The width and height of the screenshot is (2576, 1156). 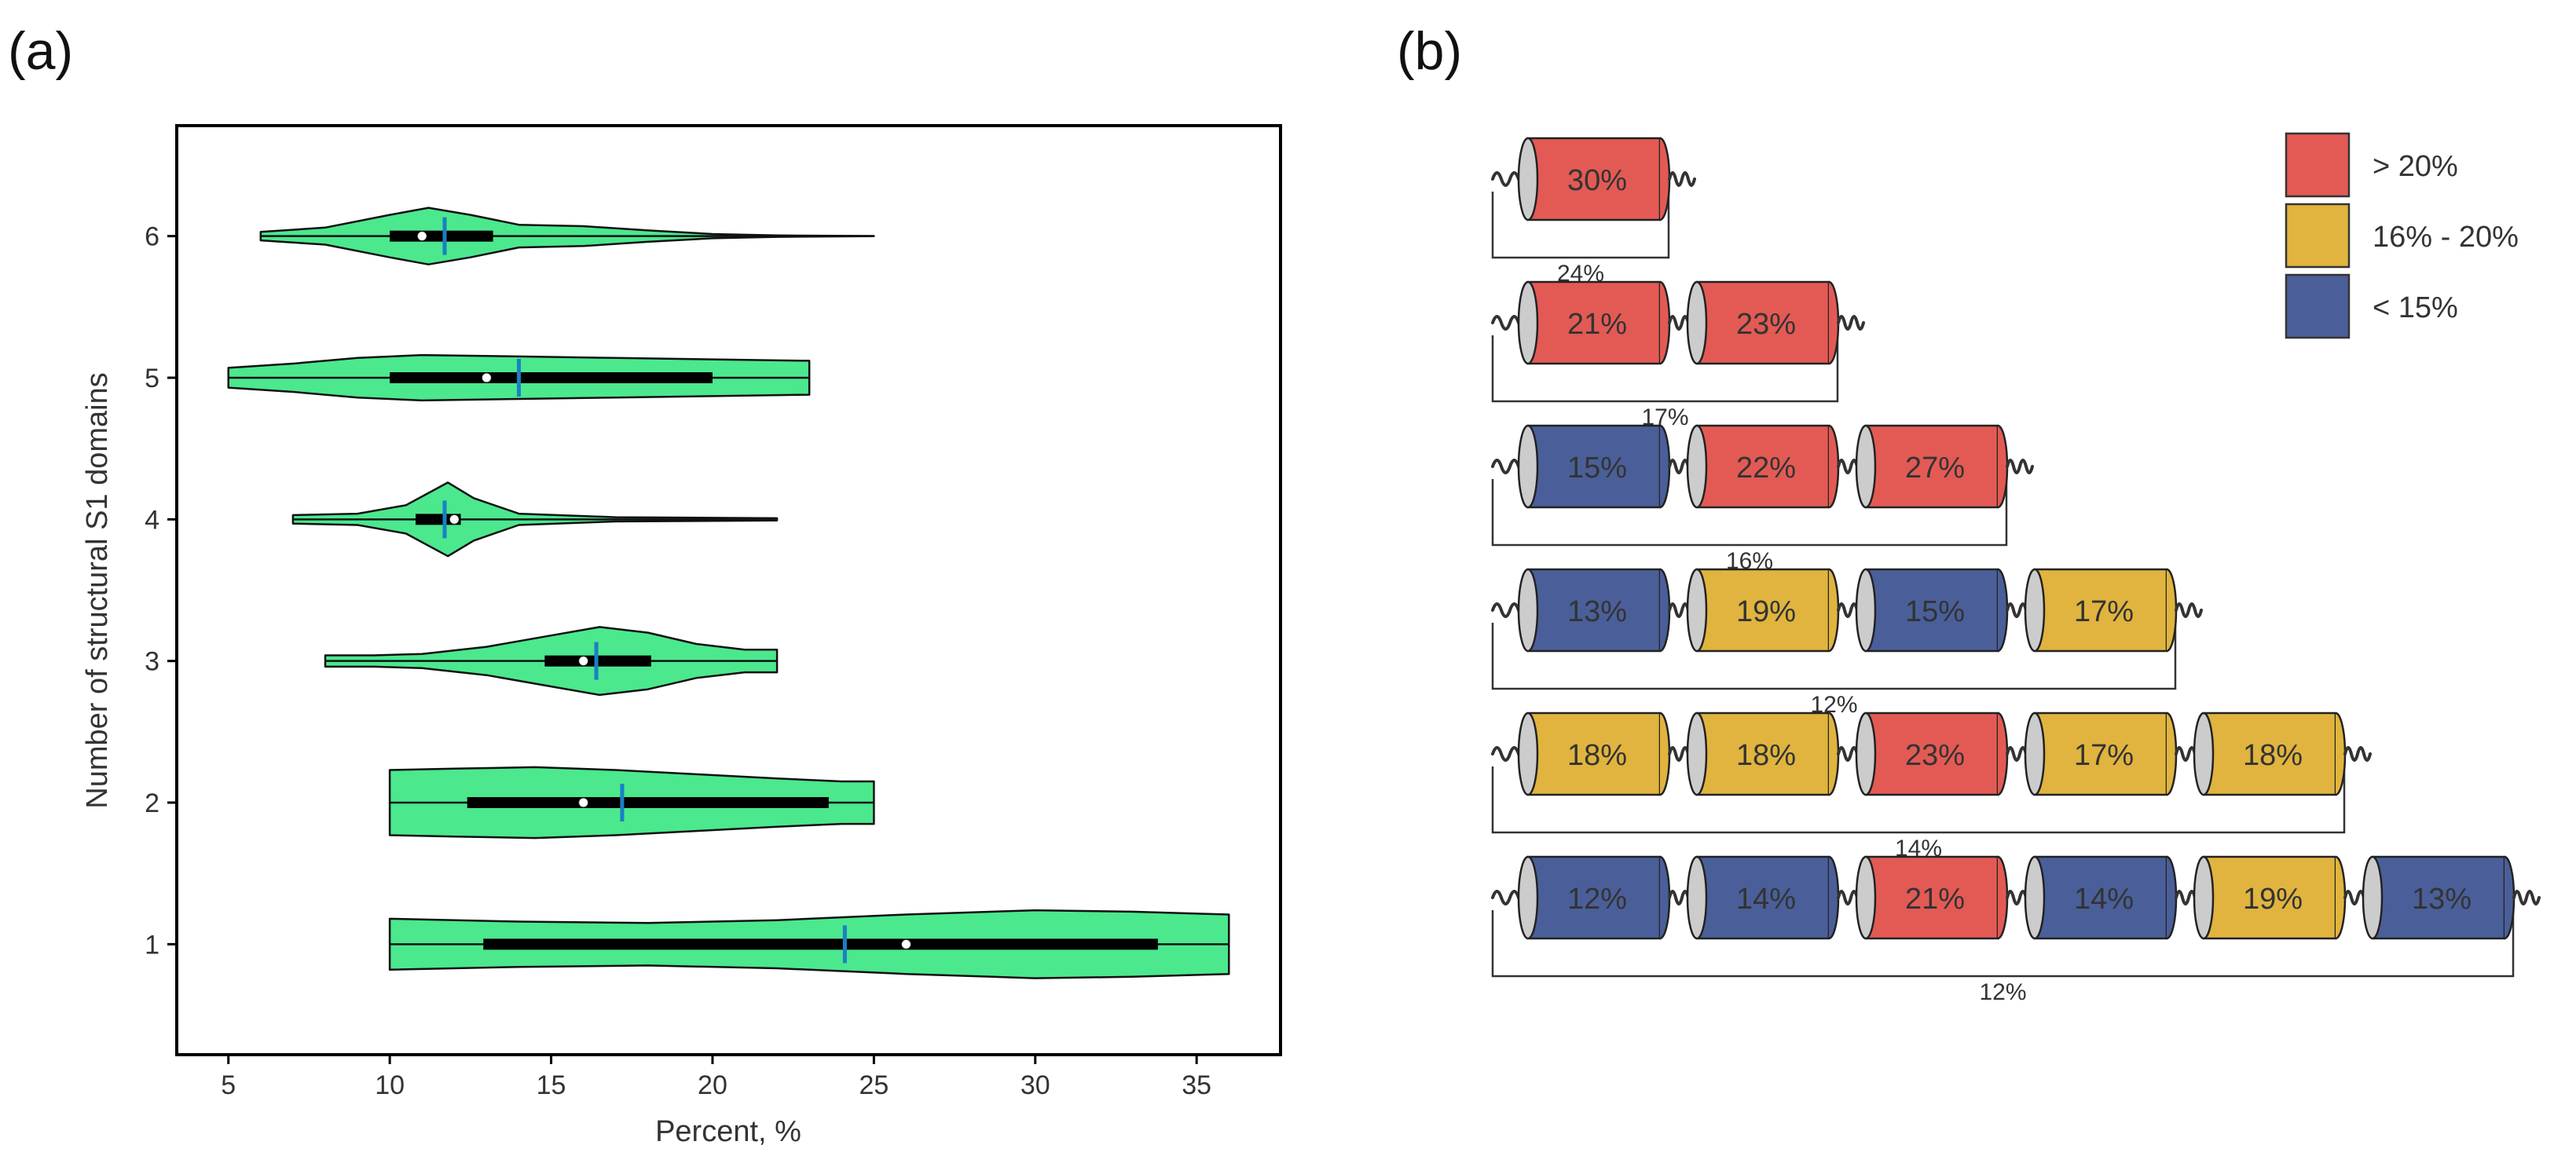 I want to click on y-tick-label: 1, so click(x=152, y=945).